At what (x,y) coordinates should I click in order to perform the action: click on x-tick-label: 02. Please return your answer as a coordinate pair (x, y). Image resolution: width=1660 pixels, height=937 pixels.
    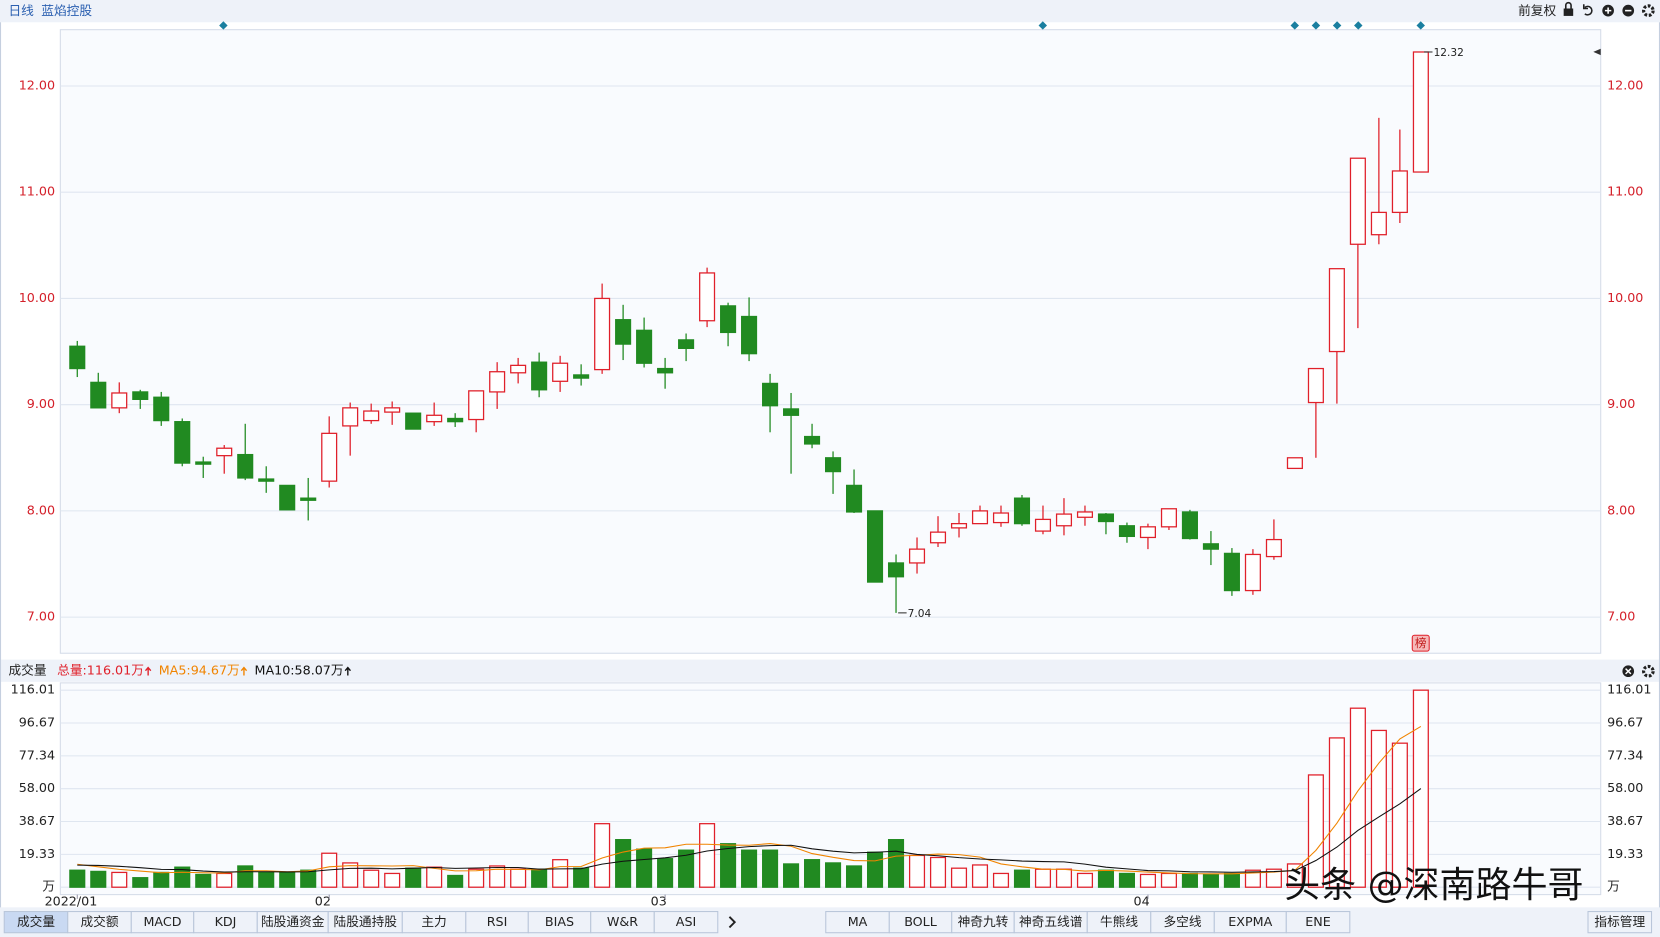
    Looking at the image, I should click on (323, 901).